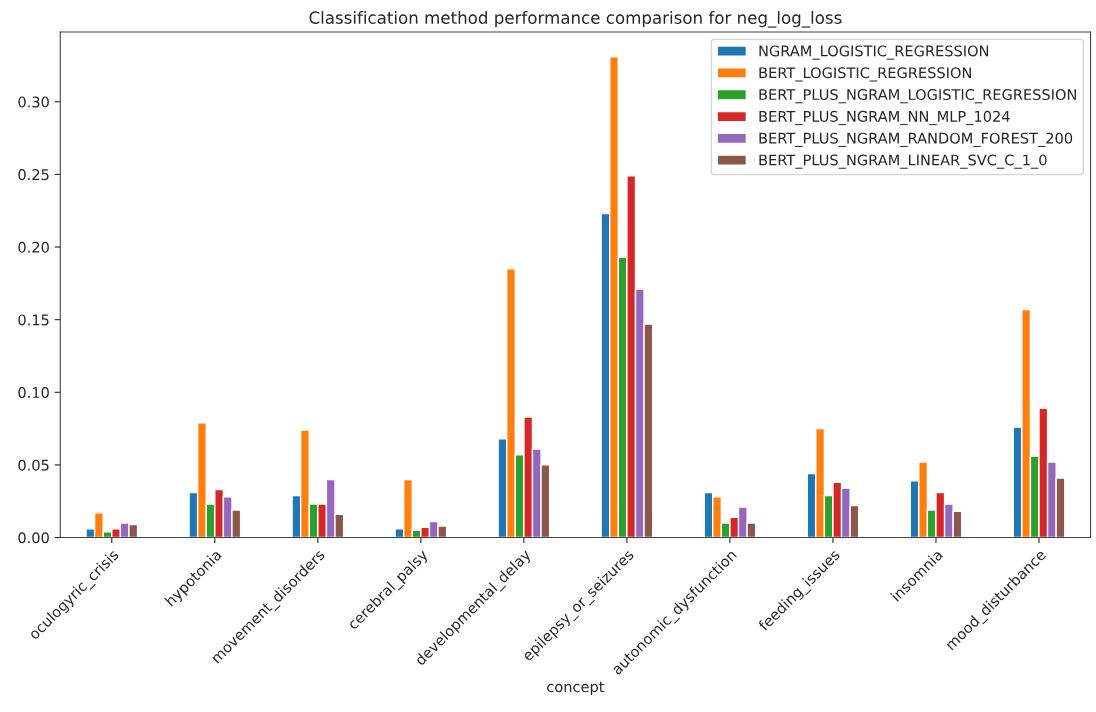 Image resolution: width=1096 pixels, height=712 pixels. I want to click on legend-label: BERT_PLUS_NGRAM_LINEAR_SVC_C_1_0, so click(903, 161).